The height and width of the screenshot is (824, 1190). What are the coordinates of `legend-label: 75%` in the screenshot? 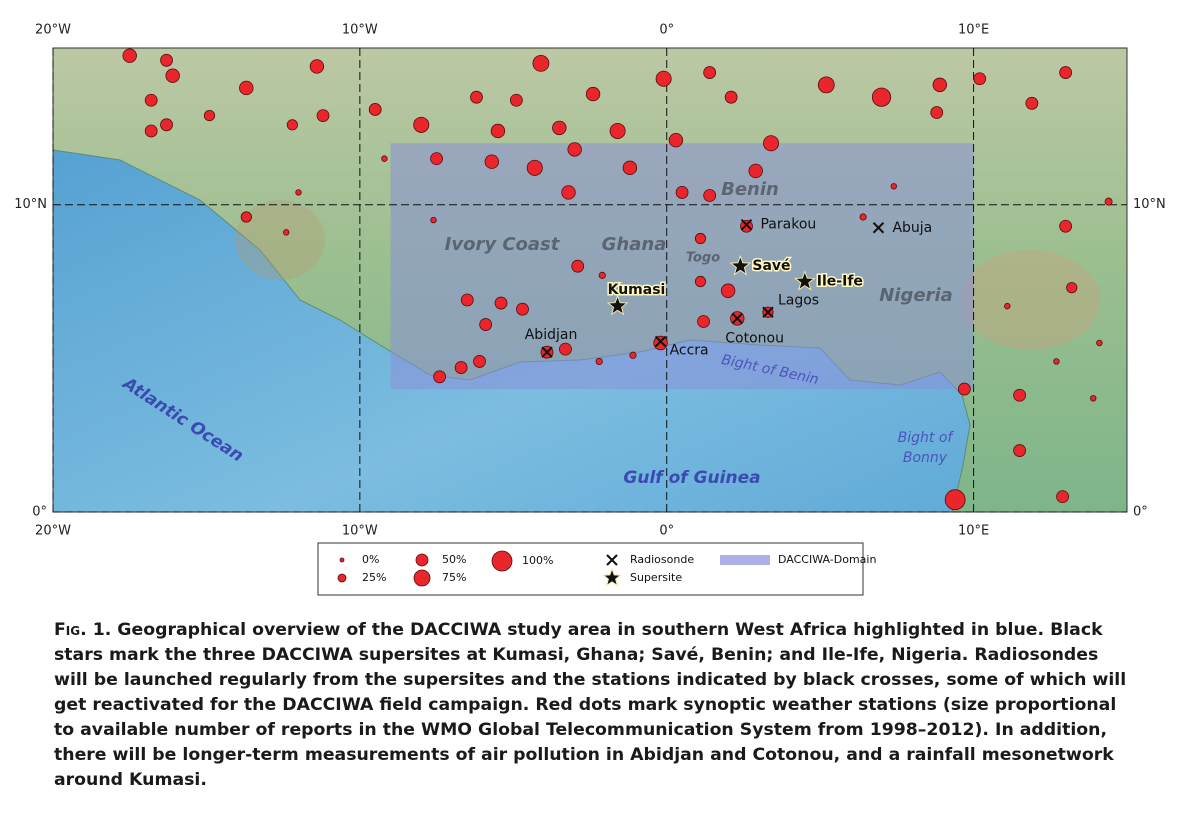 It's located at (454, 577).